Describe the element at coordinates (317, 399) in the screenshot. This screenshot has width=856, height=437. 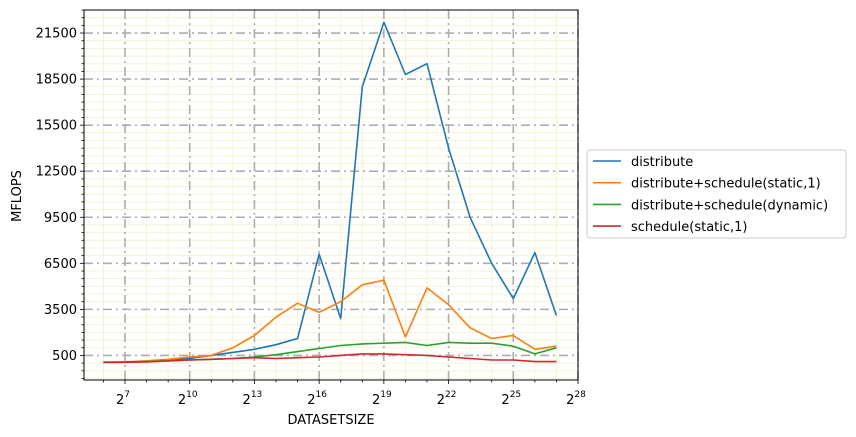
I see `x-tick-label: 216` at that location.